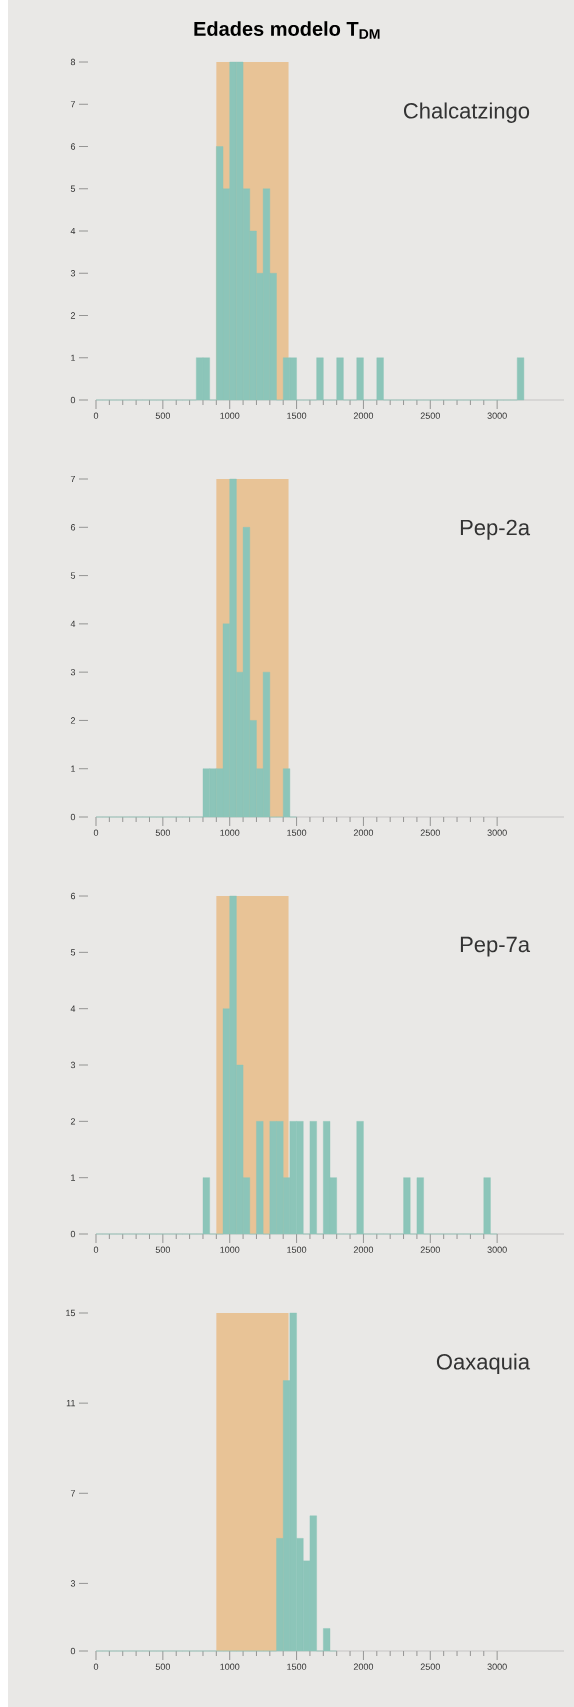 The width and height of the screenshot is (574, 1707). Describe the element at coordinates (495, 529) in the screenshot. I see `text: Pep-2a` at that location.